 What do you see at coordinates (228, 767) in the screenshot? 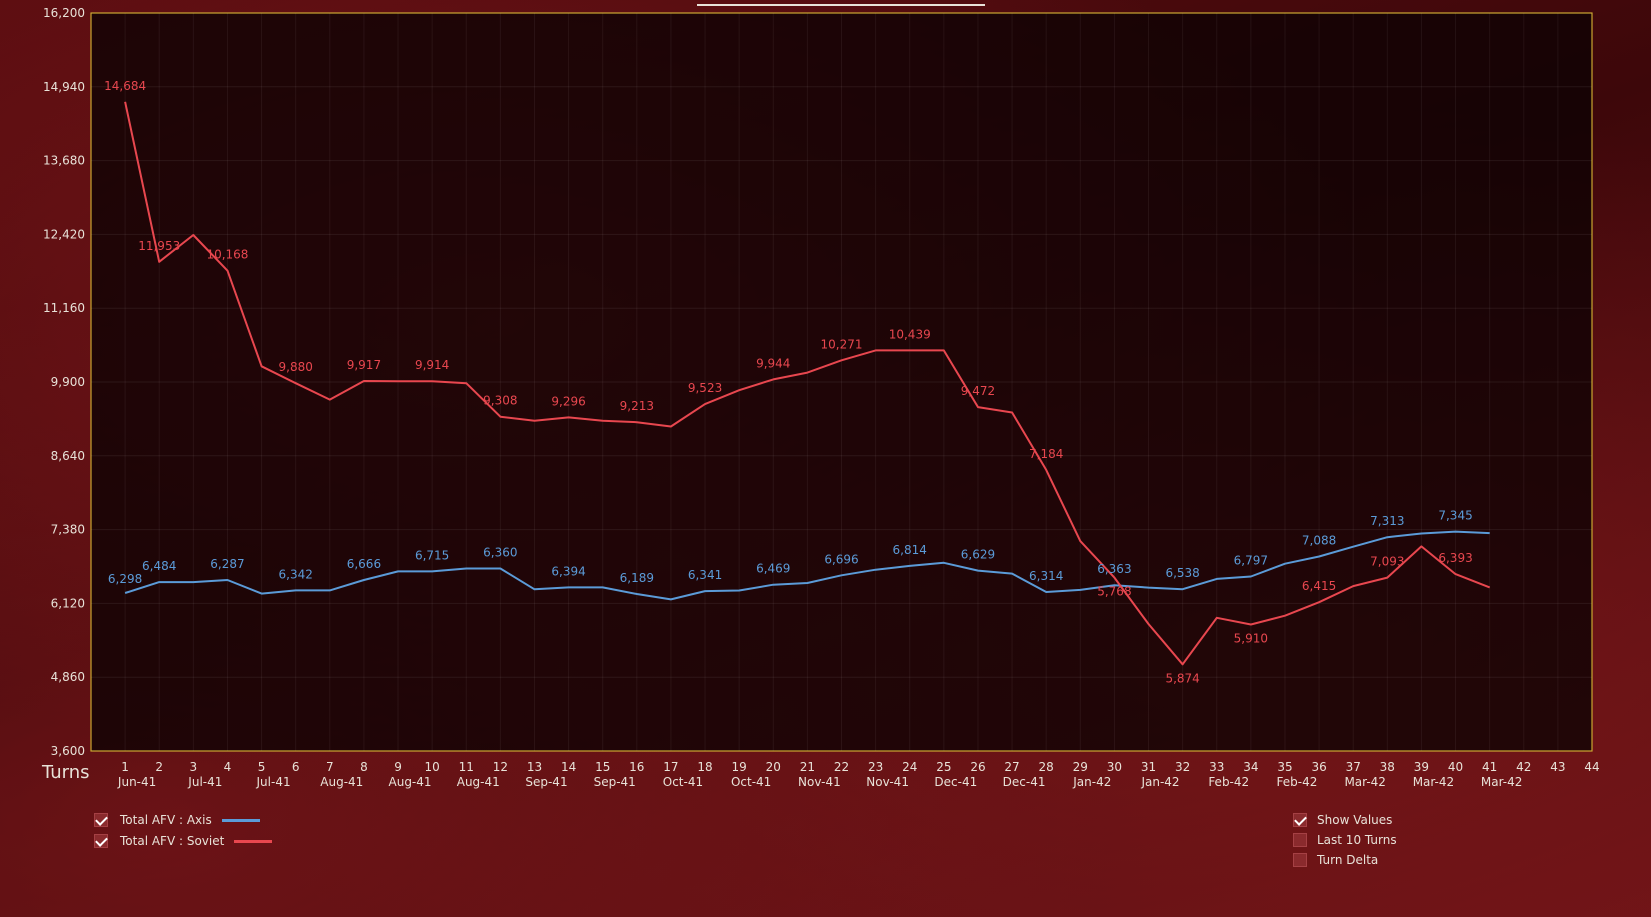
I see `x-tick-label: 4` at bounding box center [228, 767].